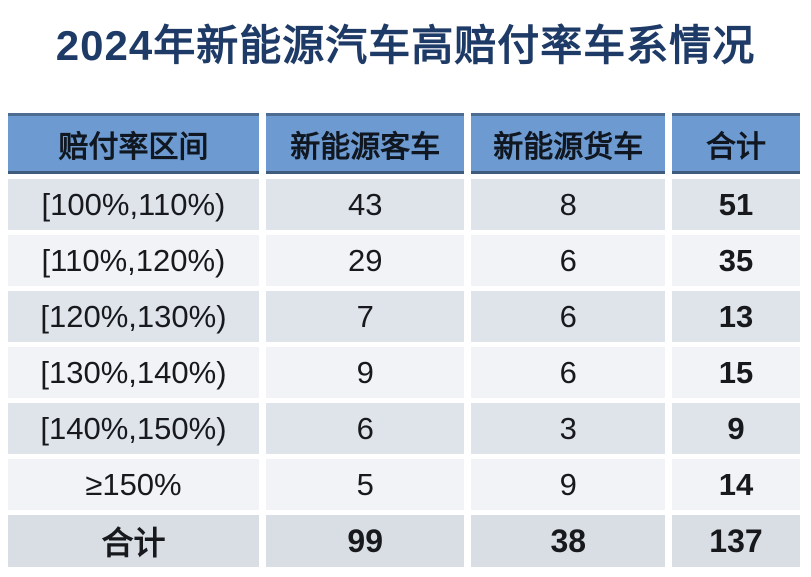 This screenshot has width=811, height=577. I want to click on cell-payout-range: [140%,150%), so click(133, 428).